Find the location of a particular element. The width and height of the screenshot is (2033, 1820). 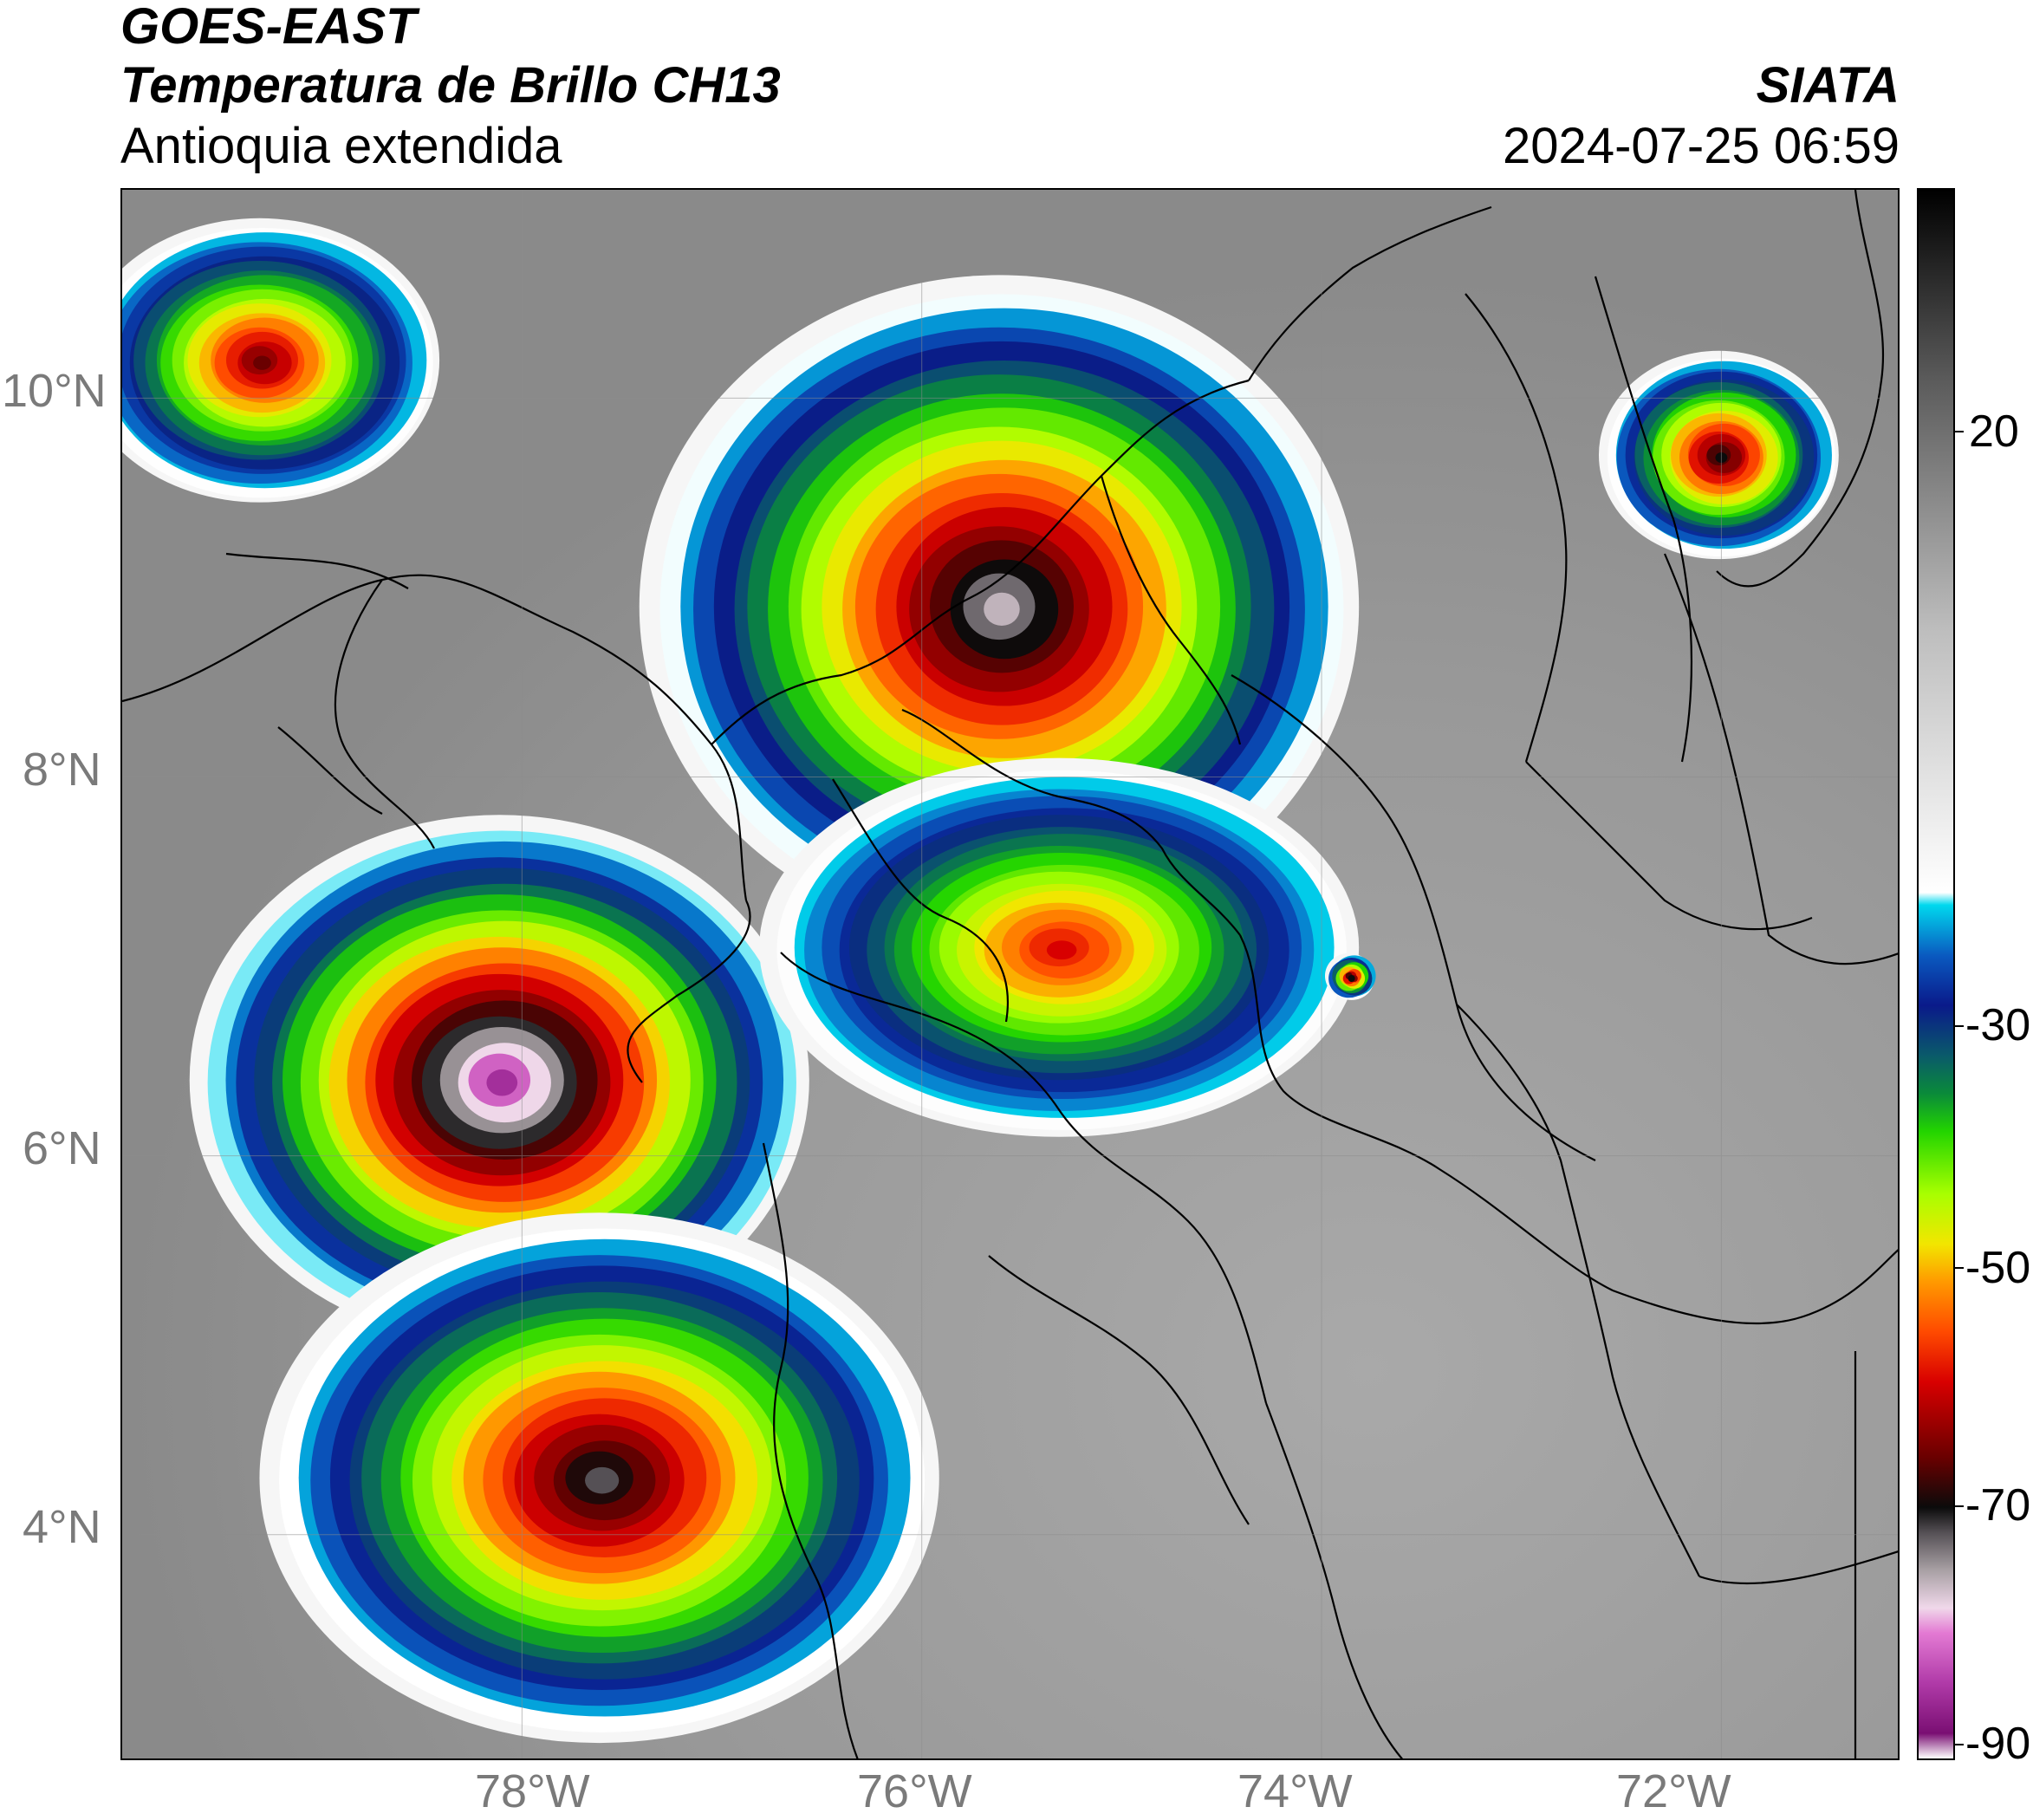

colorbar-label-minus90: -90 is located at coordinates (1998, 1744).